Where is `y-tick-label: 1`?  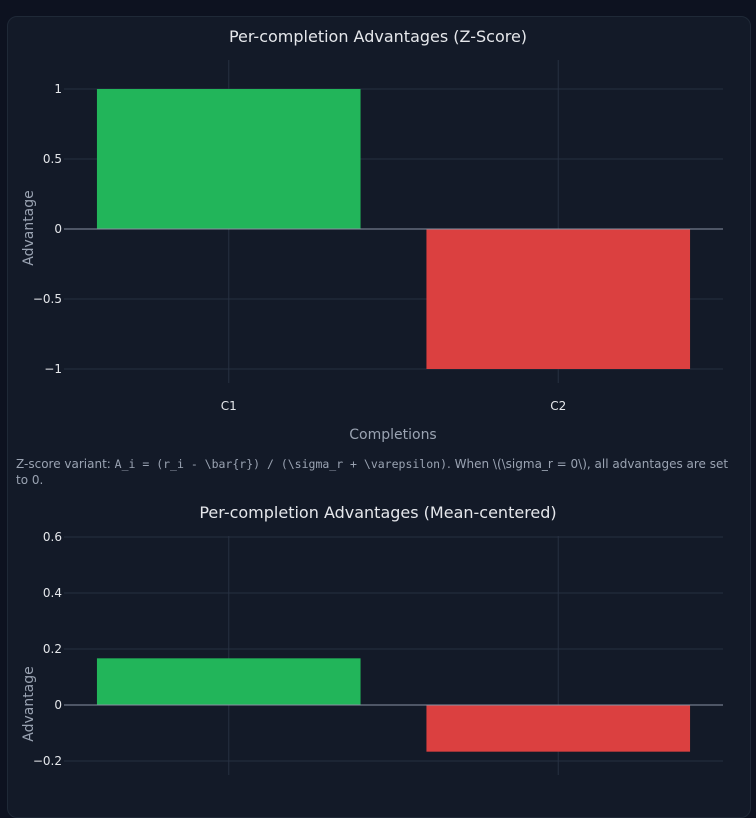 y-tick-label: 1 is located at coordinates (58, 89).